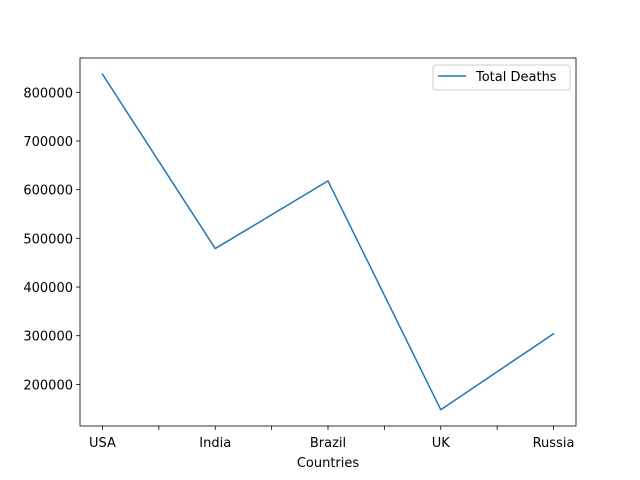 The height and width of the screenshot is (480, 640). What do you see at coordinates (215, 443) in the screenshot?
I see `x-tick-label: India` at bounding box center [215, 443].